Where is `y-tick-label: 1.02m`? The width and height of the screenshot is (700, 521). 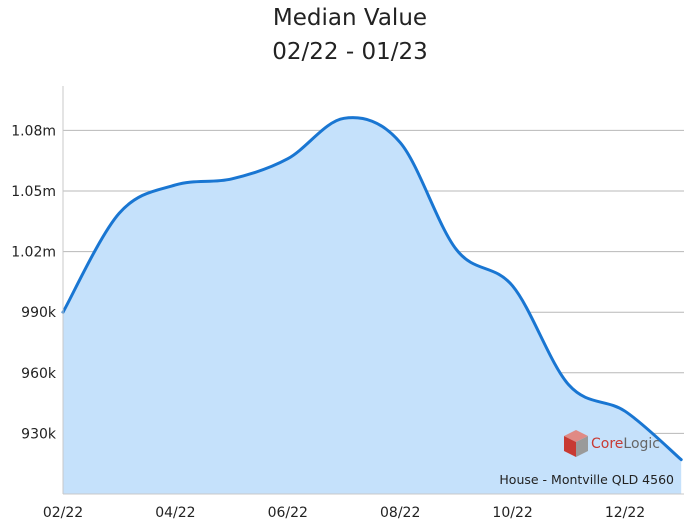 y-tick-label: 1.02m is located at coordinates (33, 253).